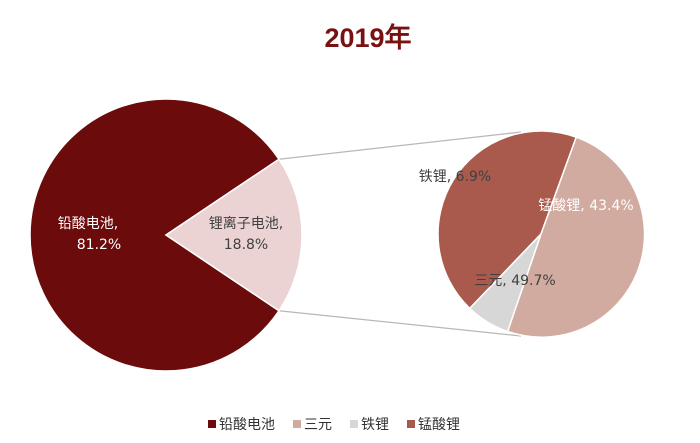 The height and width of the screenshot is (443, 700). Describe the element at coordinates (354, 424) in the screenshot. I see `legend-swatch-lfp` at that location.